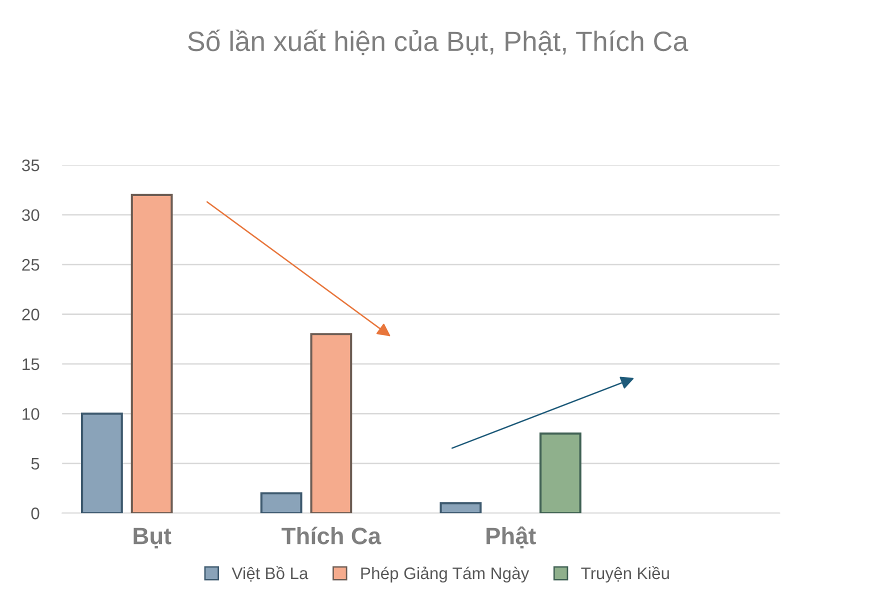  What do you see at coordinates (625, 574) in the screenshot?
I see `legend-label: Truyện Kiều` at bounding box center [625, 574].